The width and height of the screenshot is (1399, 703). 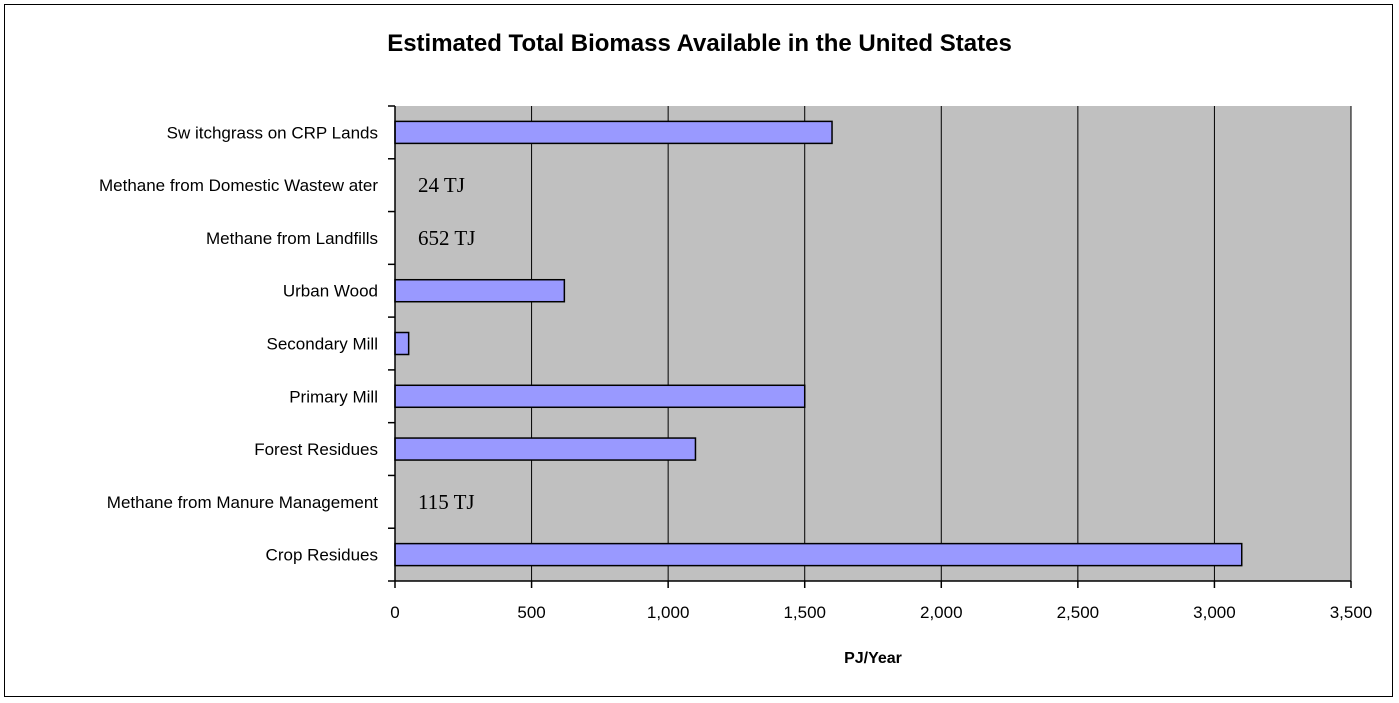 I want to click on tick-labels: 0 500 1,000 1,500 2,000 2,500 3,000 3,500, so click(x=881, y=612).